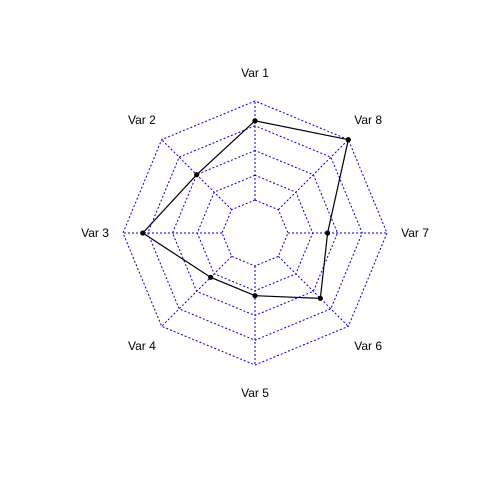 This screenshot has height=480, width=480. I want to click on axis-label-var-2: Var 2, so click(142, 120).